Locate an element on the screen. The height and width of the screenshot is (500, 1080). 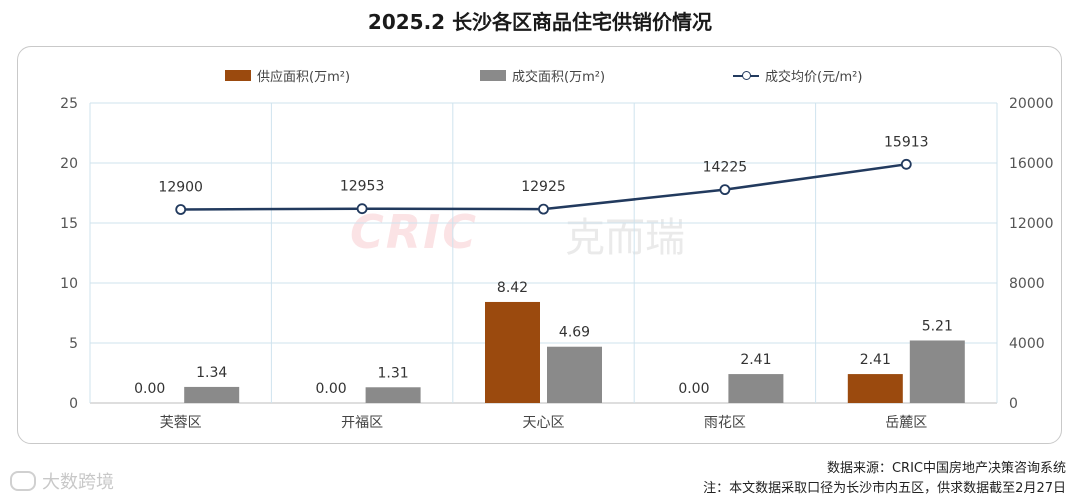
data-label-sold: 4.69 is located at coordinates (574, 333).